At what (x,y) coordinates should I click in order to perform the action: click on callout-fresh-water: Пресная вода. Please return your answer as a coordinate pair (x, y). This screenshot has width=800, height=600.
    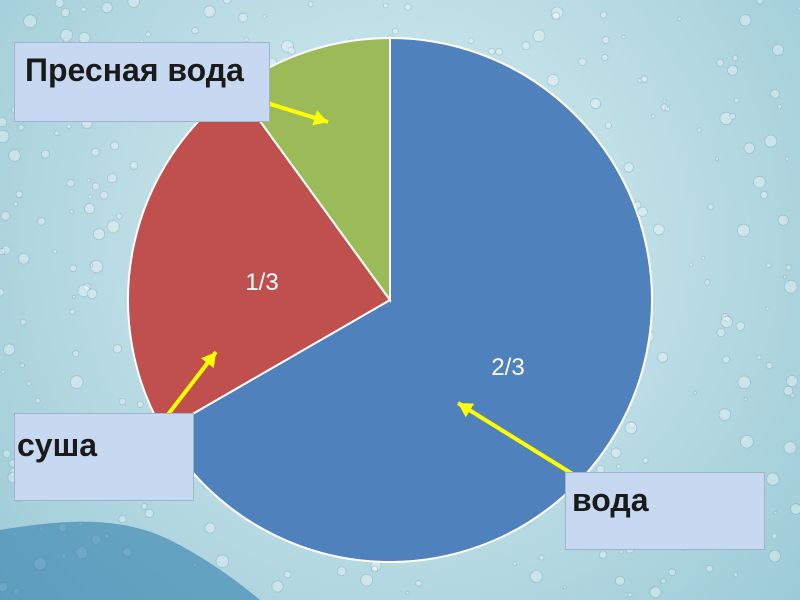
    Looking at the image, I should click on (142, 82).